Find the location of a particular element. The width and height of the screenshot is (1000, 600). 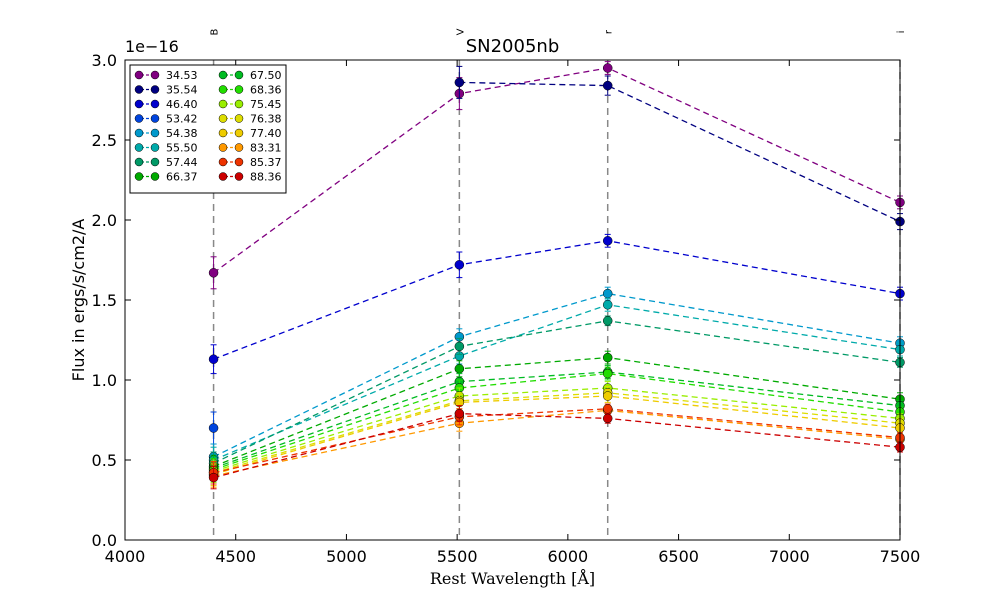

y-tick-label: 1.5 is located at coordinates (104, 300).